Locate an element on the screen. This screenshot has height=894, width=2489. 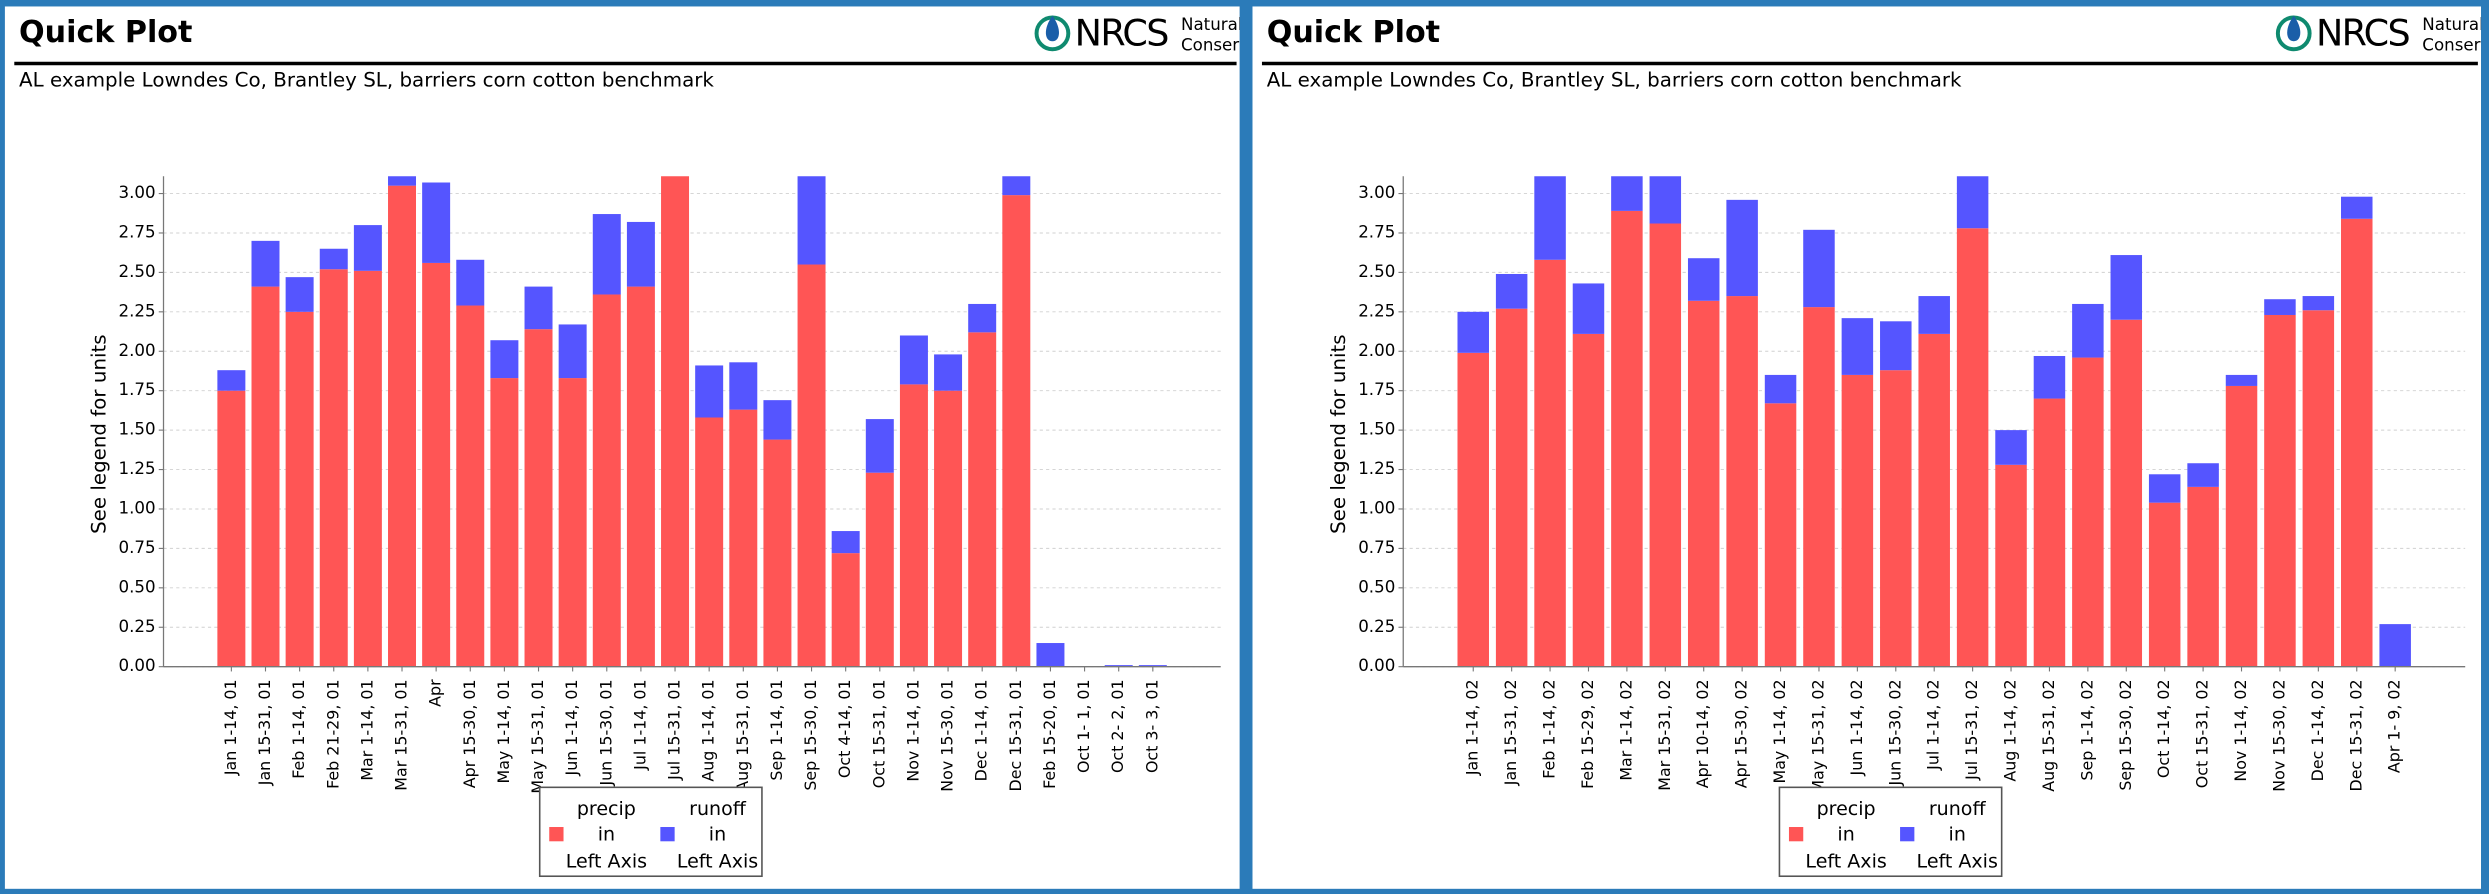
legend-axis: Left Axis is located at coordinates (717, 861).